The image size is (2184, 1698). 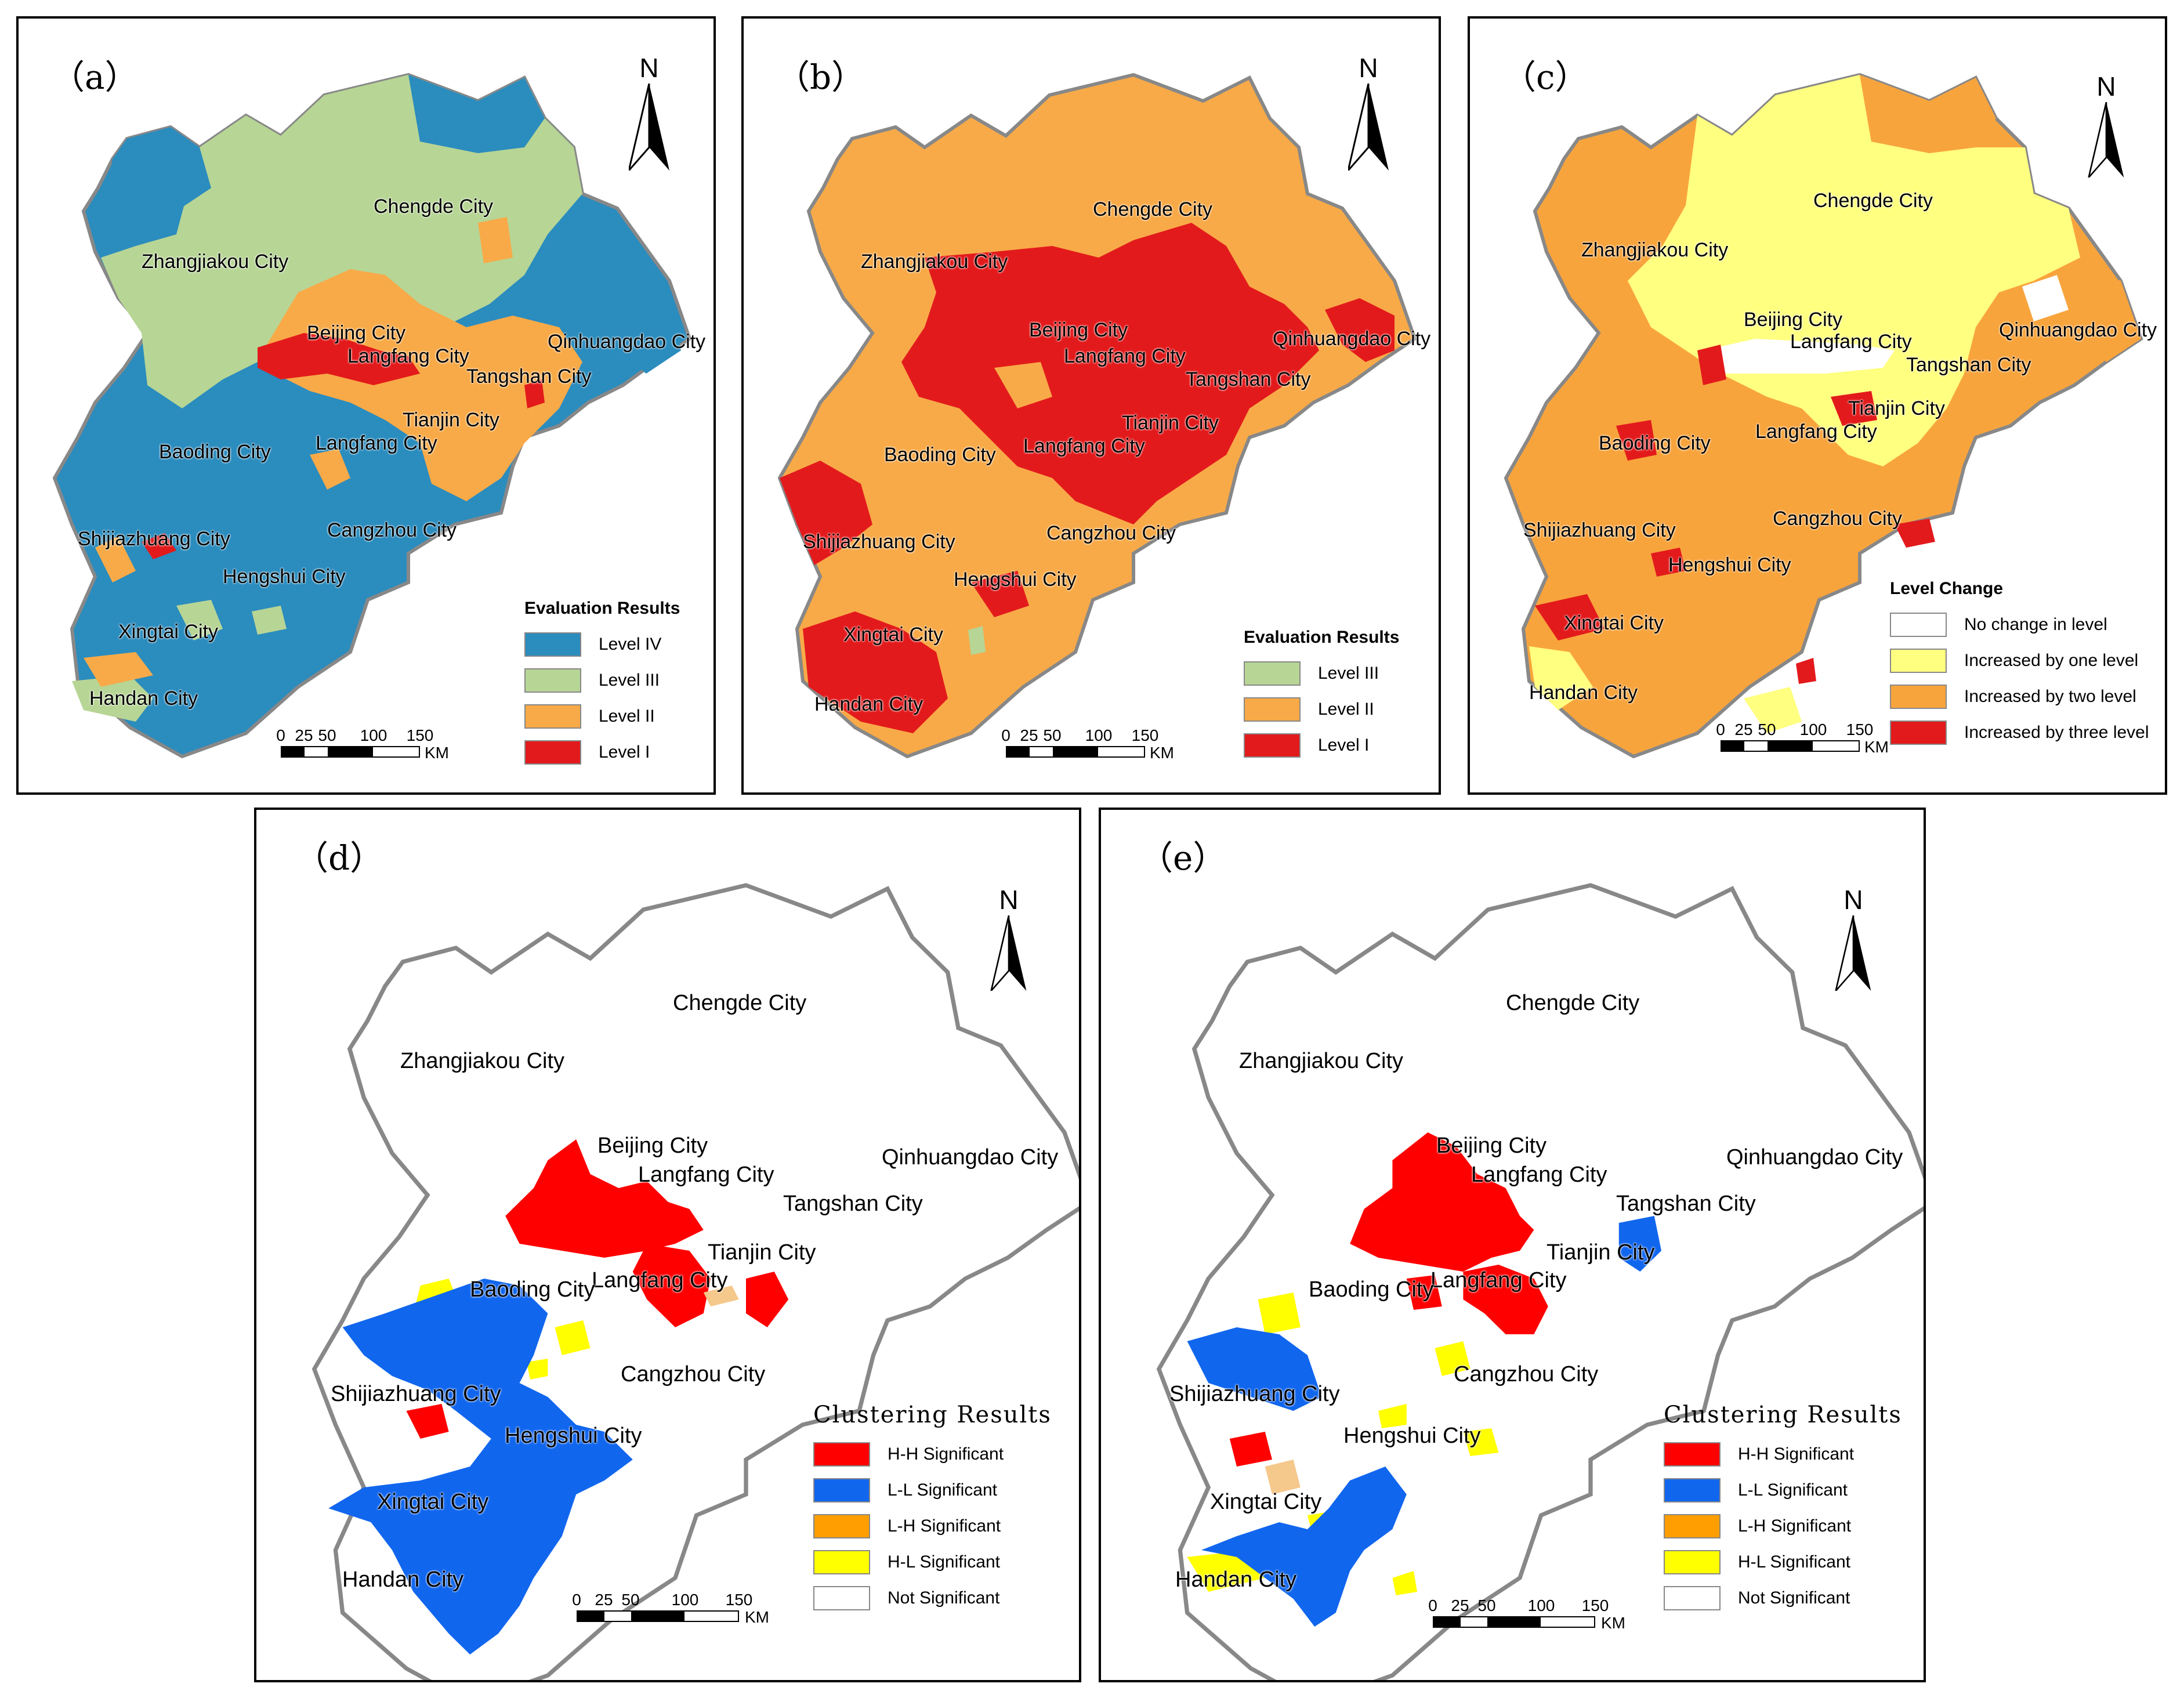 I want to click on legend-item: Level II, so click(x=1322, y=709).